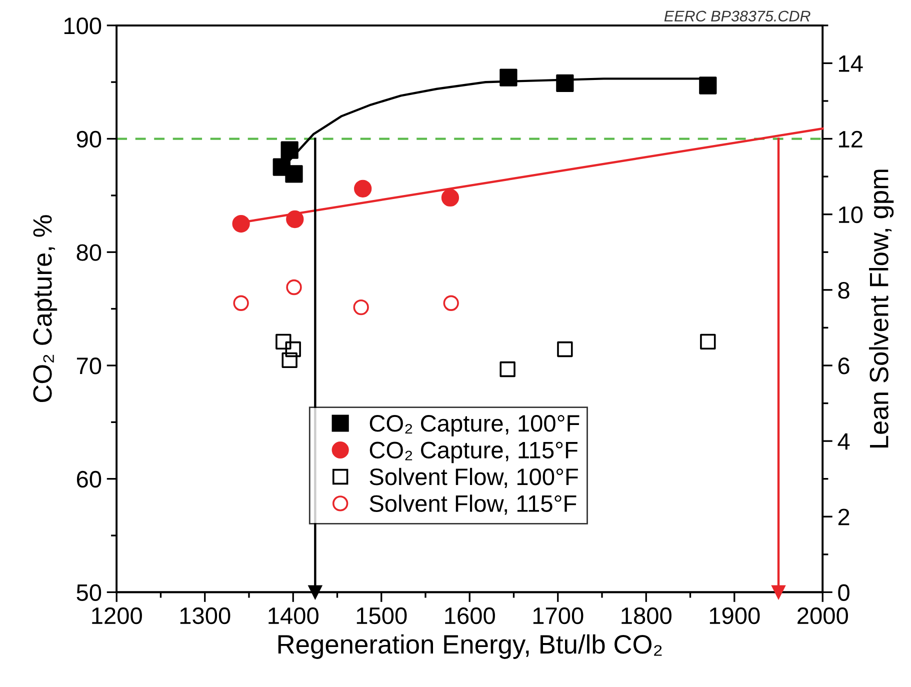  Describe the element at coordinates (844, 517) in the screenshot. I see `y2-tick-label: 2` at that location.